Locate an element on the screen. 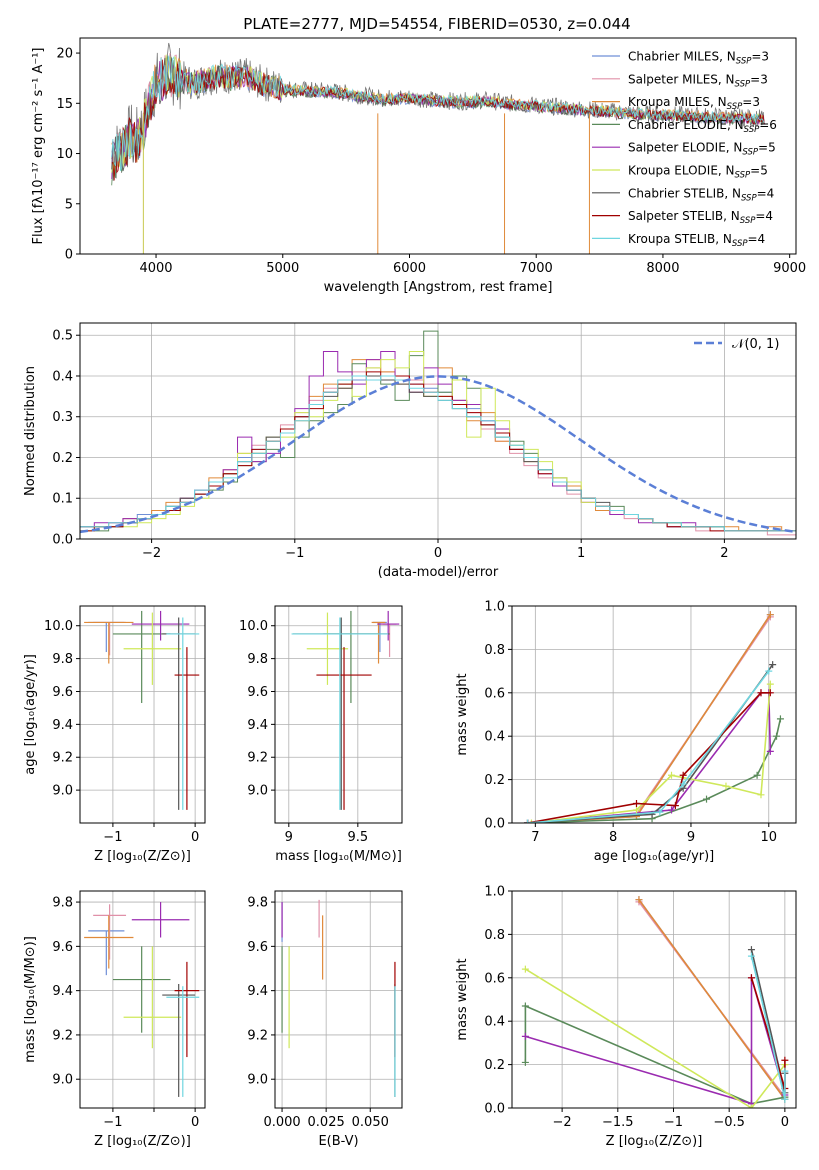 This screenshot has height=1170, width=819. legend-label: Chabrier ELODIE, NSSP=6 is located at coordinates (702, 126).